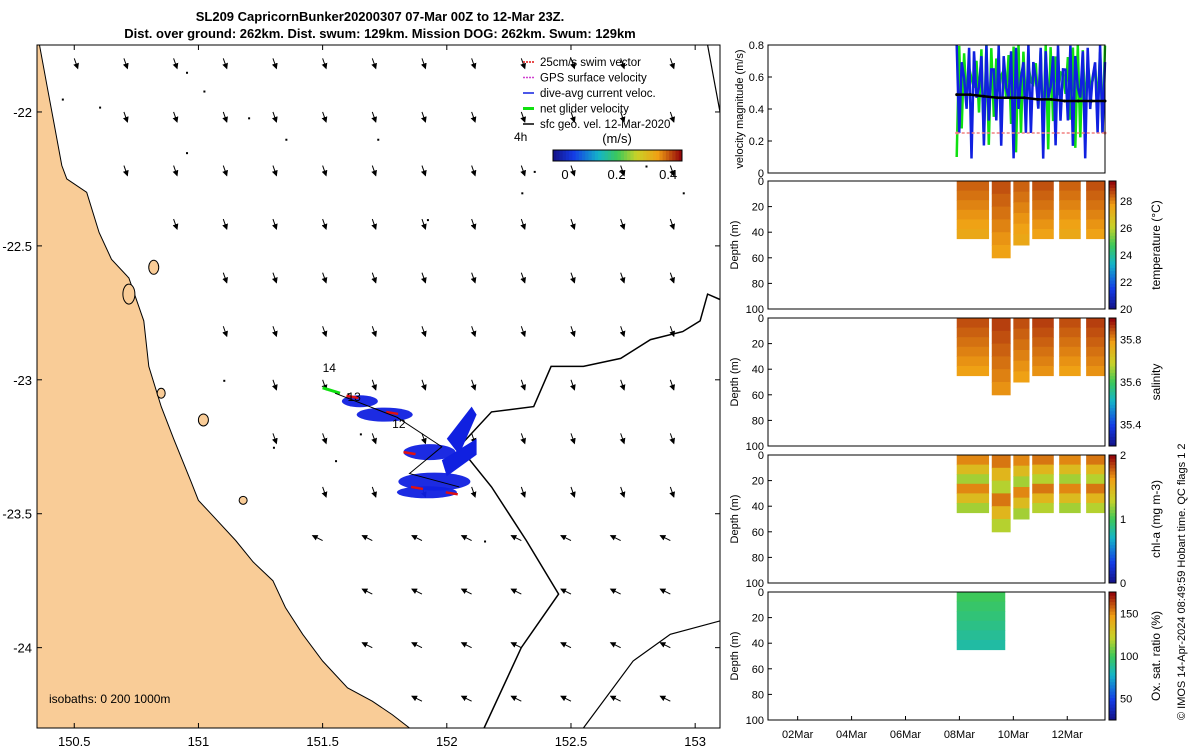 The image size is (1200, 750). I want to click on day-label: 13, so click(354, 397).